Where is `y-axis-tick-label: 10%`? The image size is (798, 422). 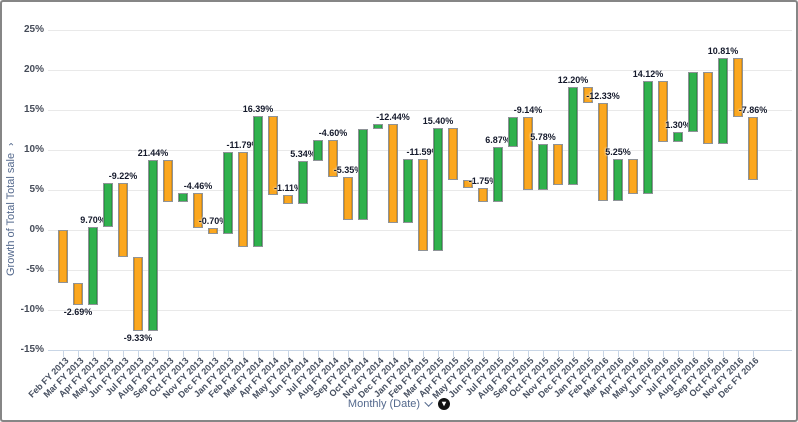
y-axis-tick-label: 10% is located at coordinates (33, 149).